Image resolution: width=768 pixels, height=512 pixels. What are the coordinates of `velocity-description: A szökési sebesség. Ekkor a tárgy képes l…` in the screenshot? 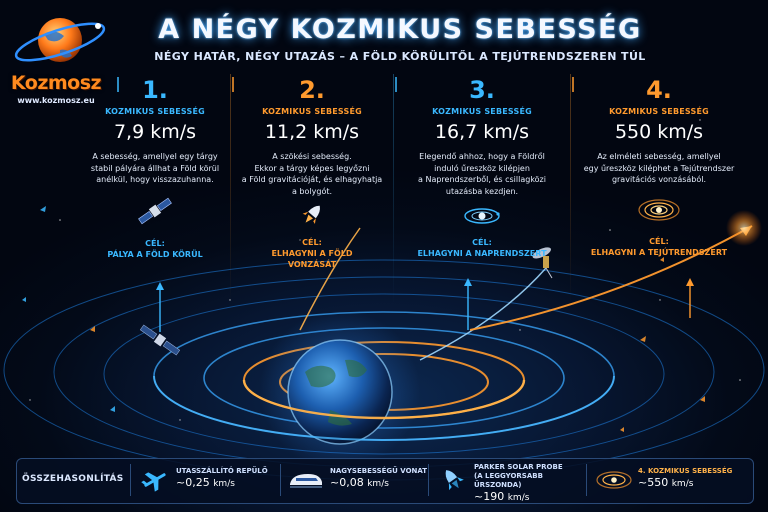 It's located at (312, 174).